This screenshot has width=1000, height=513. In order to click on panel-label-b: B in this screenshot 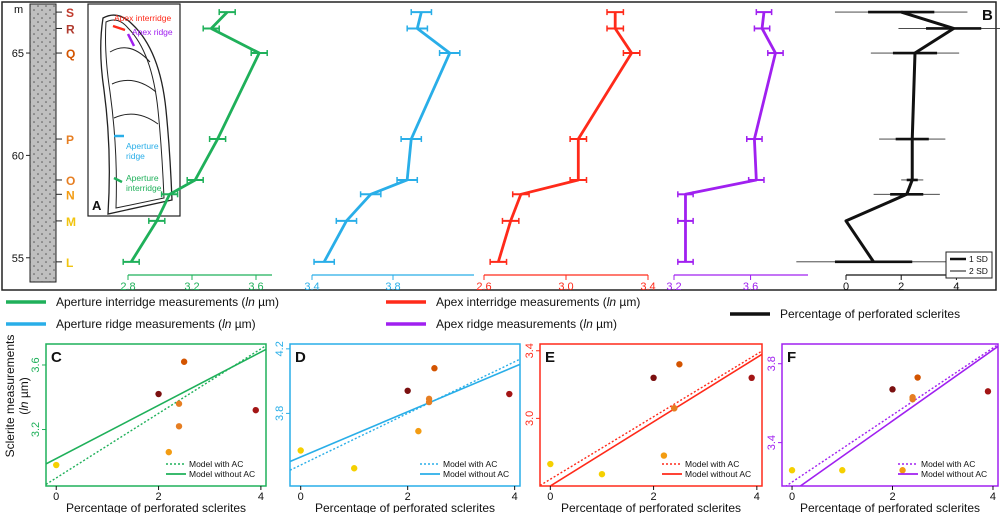, I will do `click(987, 15)`.